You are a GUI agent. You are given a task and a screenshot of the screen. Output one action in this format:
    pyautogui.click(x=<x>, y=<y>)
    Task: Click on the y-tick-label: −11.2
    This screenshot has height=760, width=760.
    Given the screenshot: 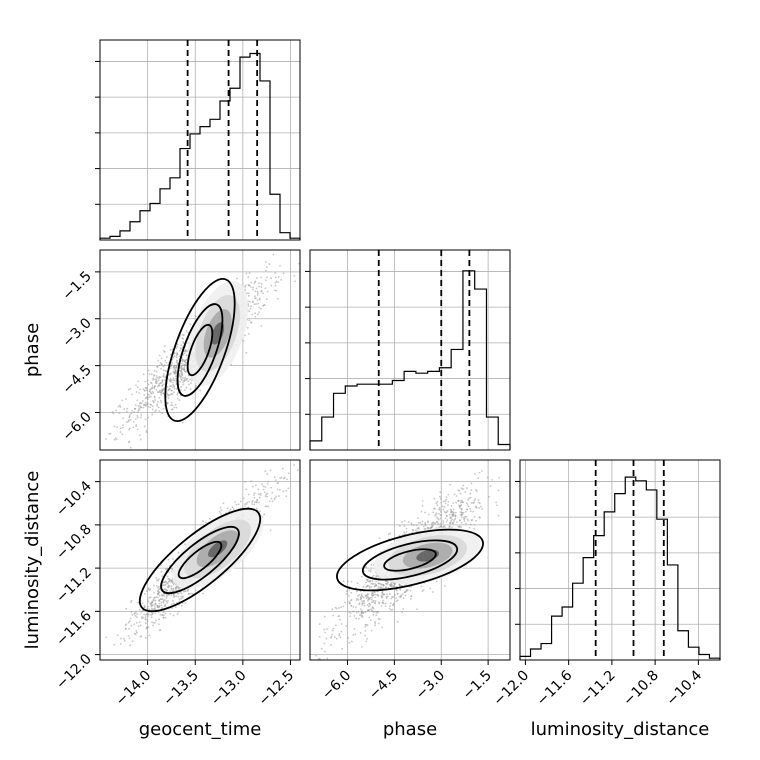 What is the action you would take?
    pyautogui.click(x=74, y=586)
    